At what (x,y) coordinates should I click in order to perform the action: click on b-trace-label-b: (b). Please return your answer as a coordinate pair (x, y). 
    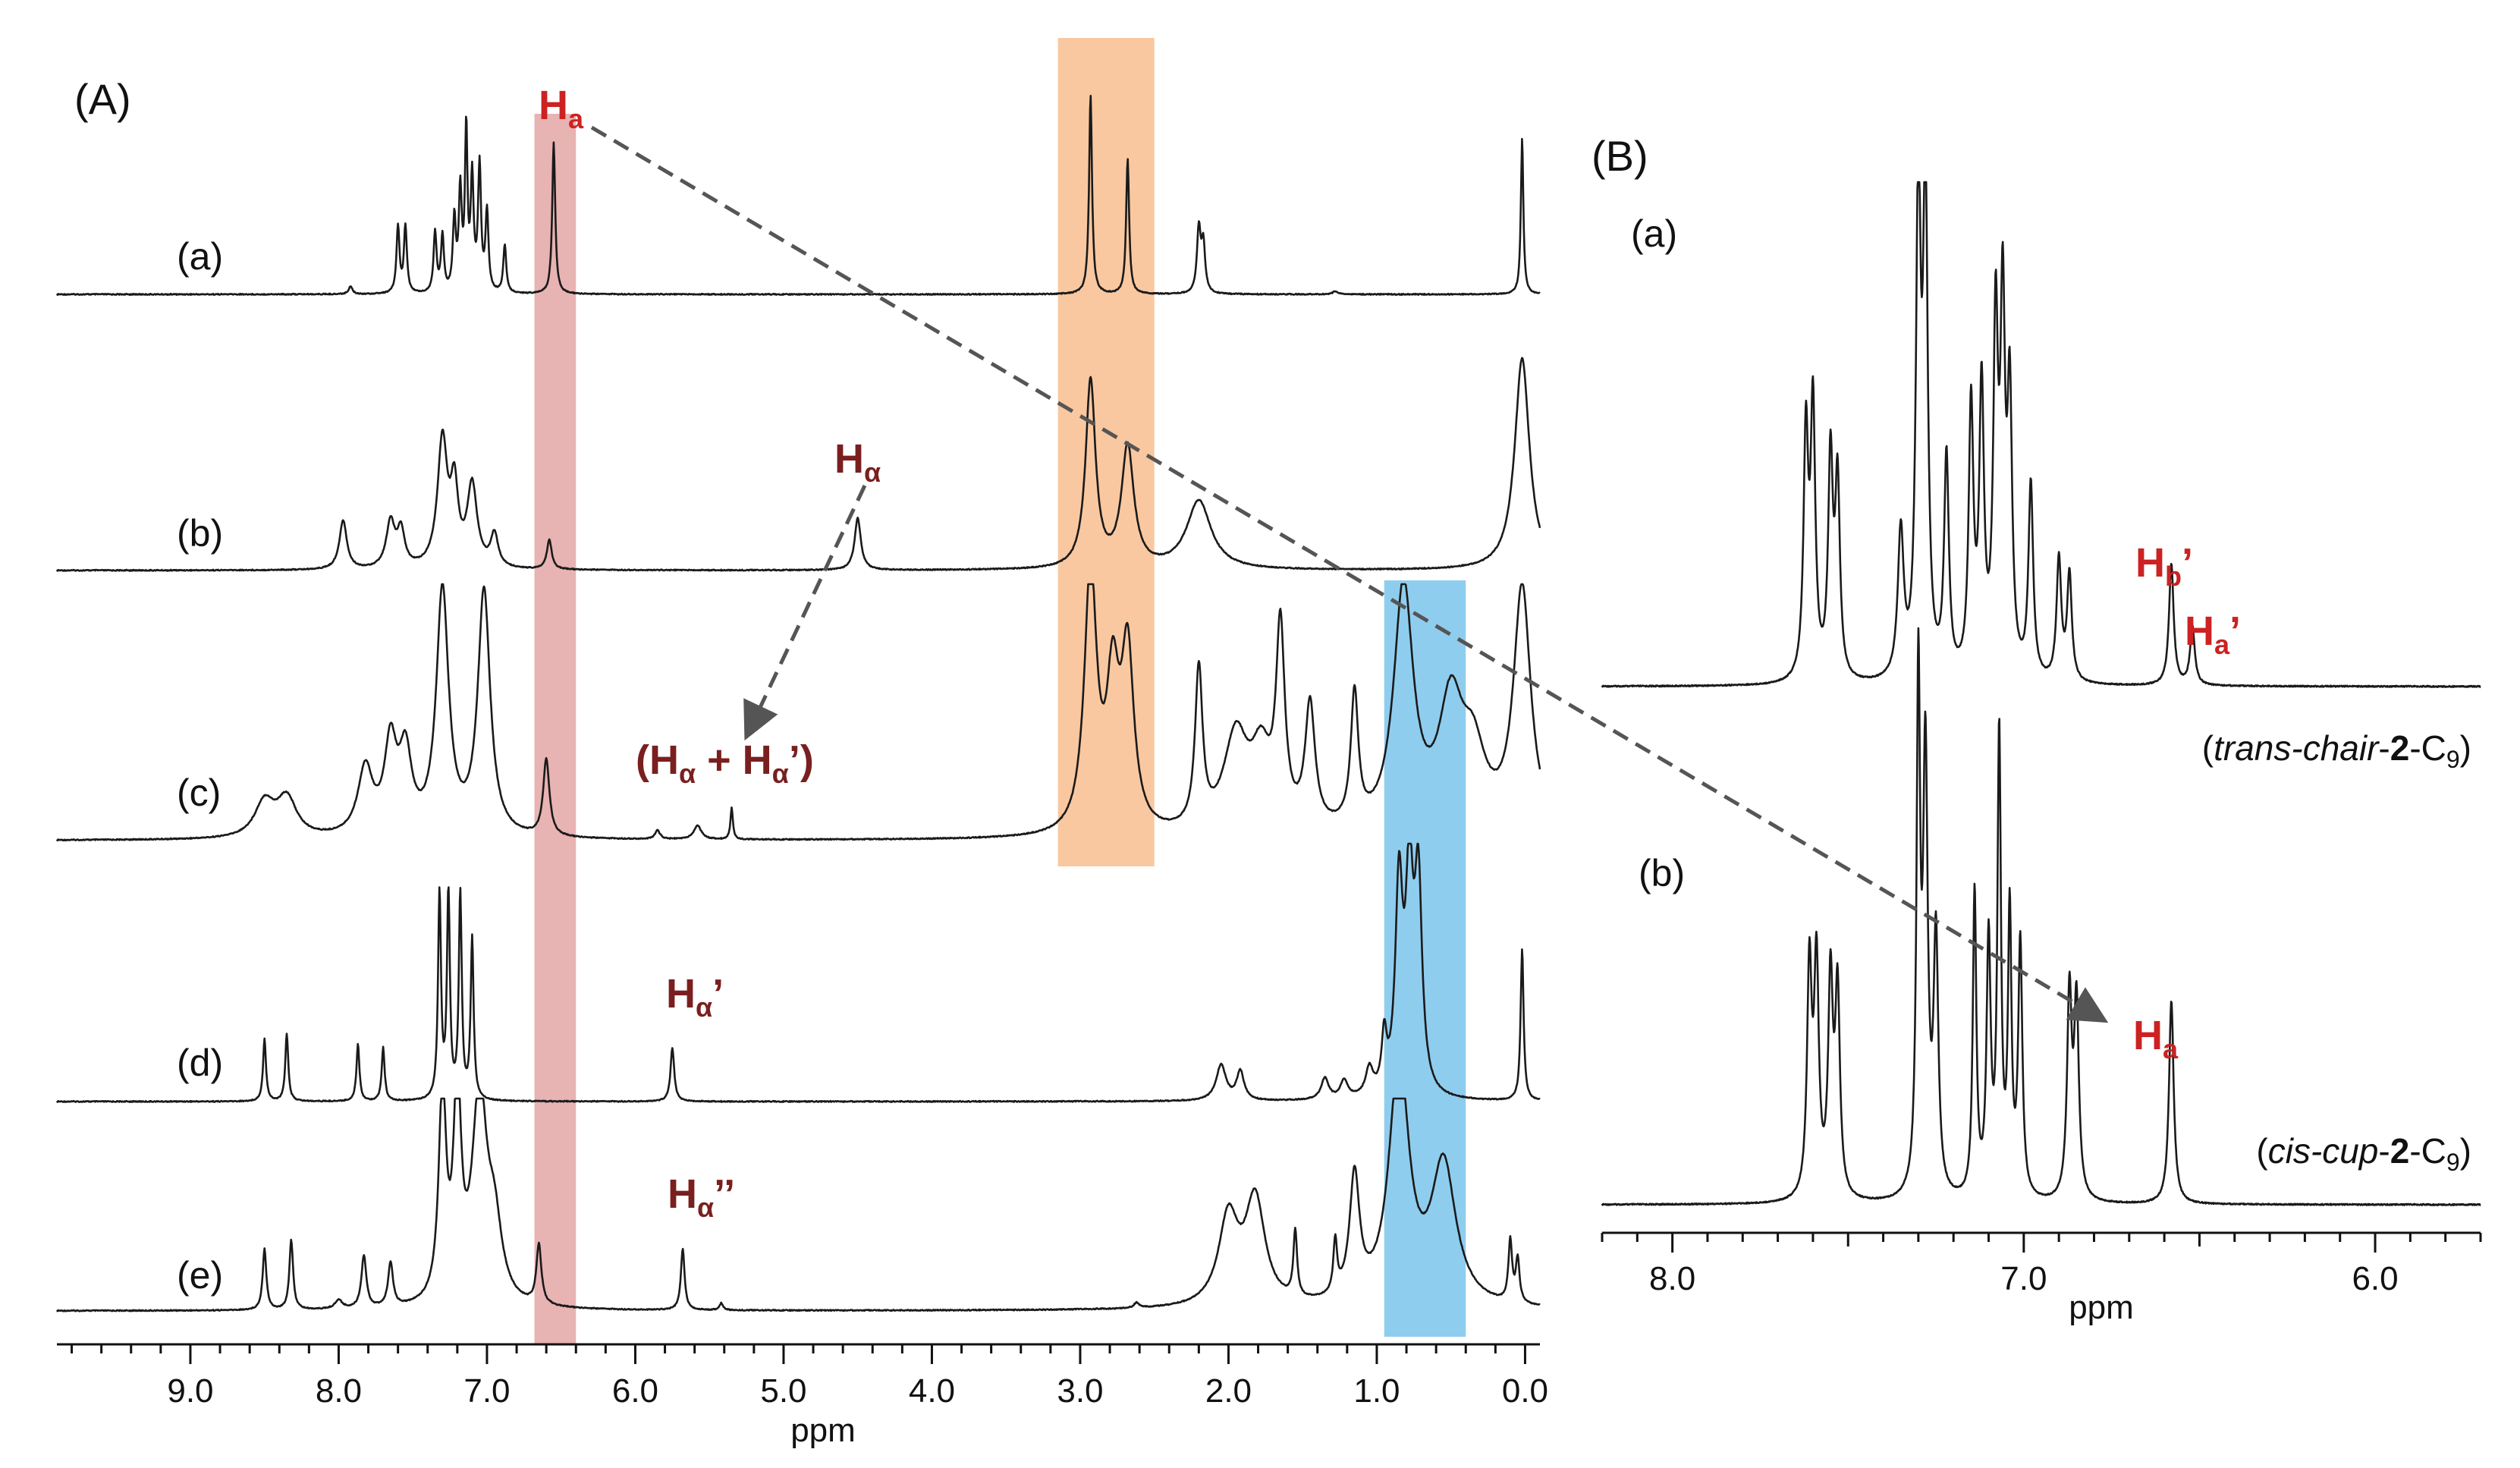
    Looking at the image, I should click on (1662, 873).